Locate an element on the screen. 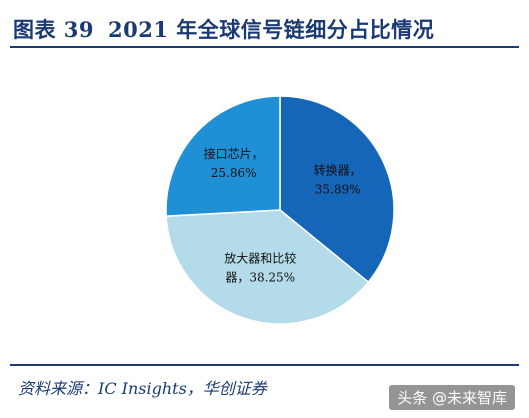 Image resolution: width=529 pixels, height=418 pixels. figure-title: 2021 年全球信号链细分占比情况 is located at coordinates (271, 29).